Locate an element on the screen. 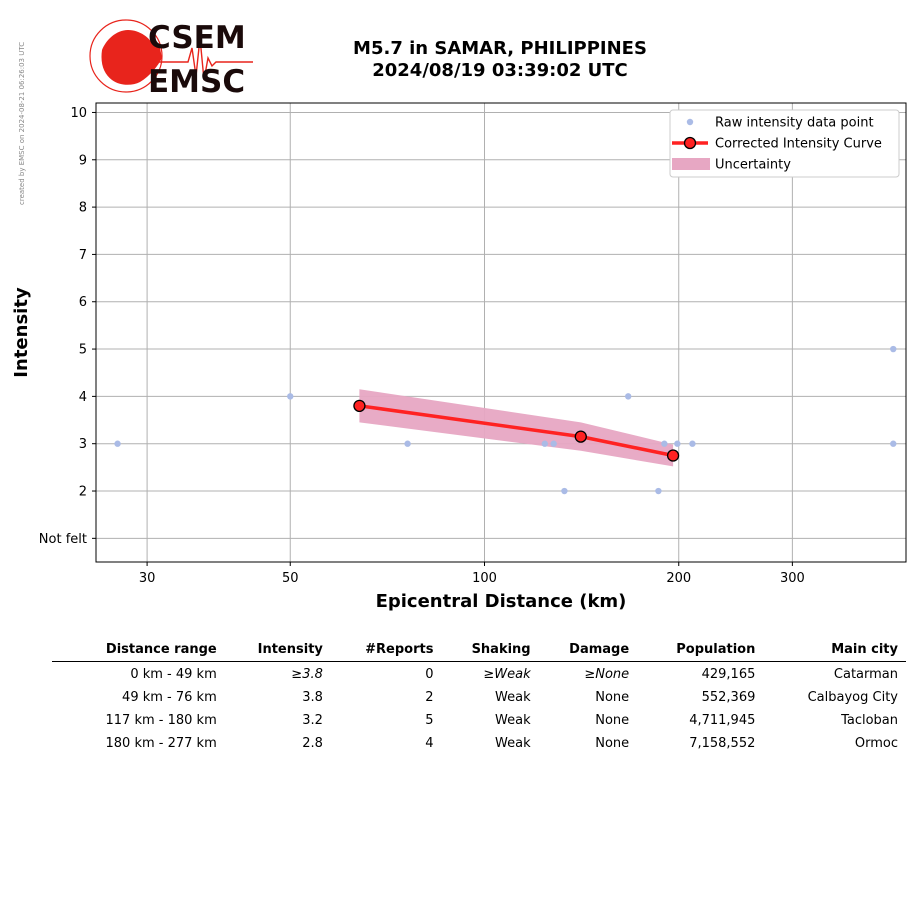  cell-intensity: 3.8 is located at coordinates (312, 697).